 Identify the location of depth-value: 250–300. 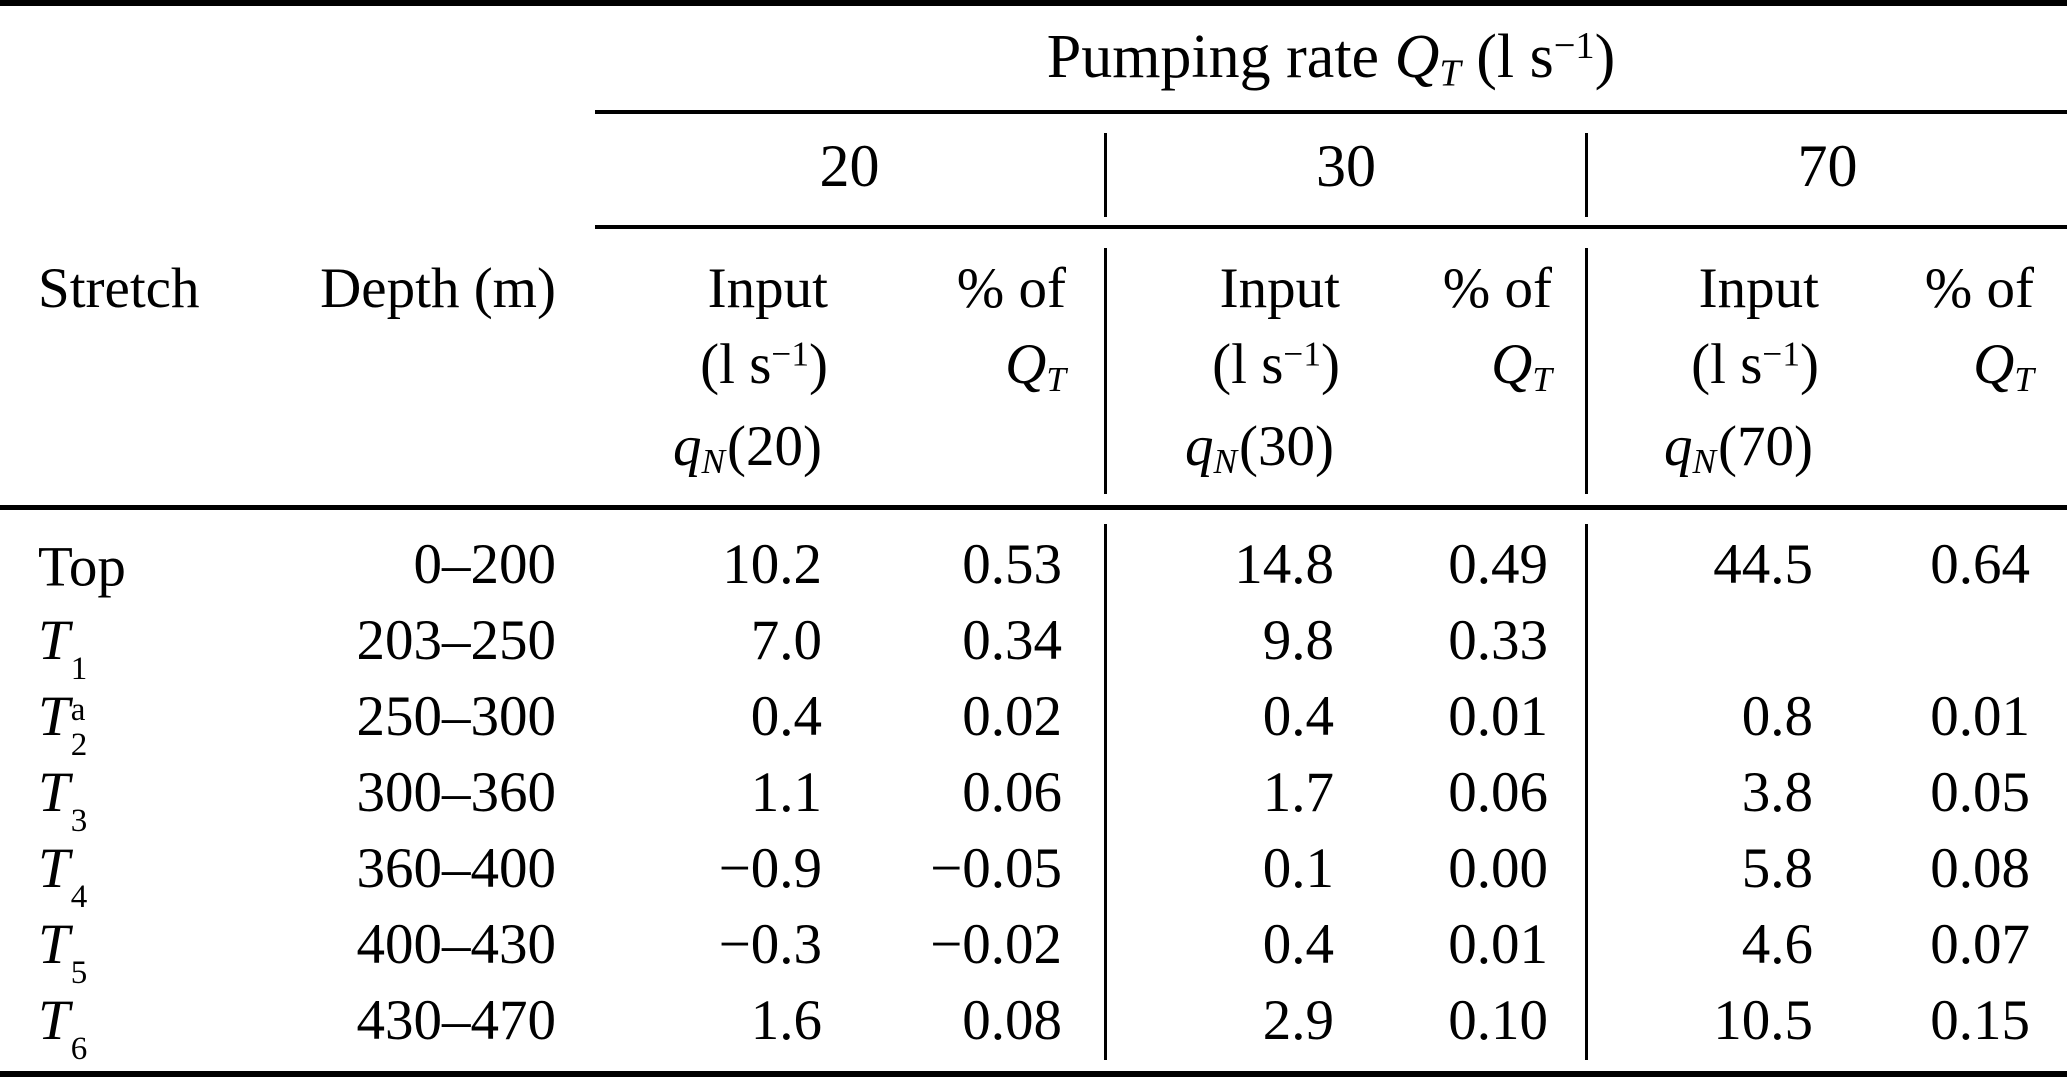
(456, 716).